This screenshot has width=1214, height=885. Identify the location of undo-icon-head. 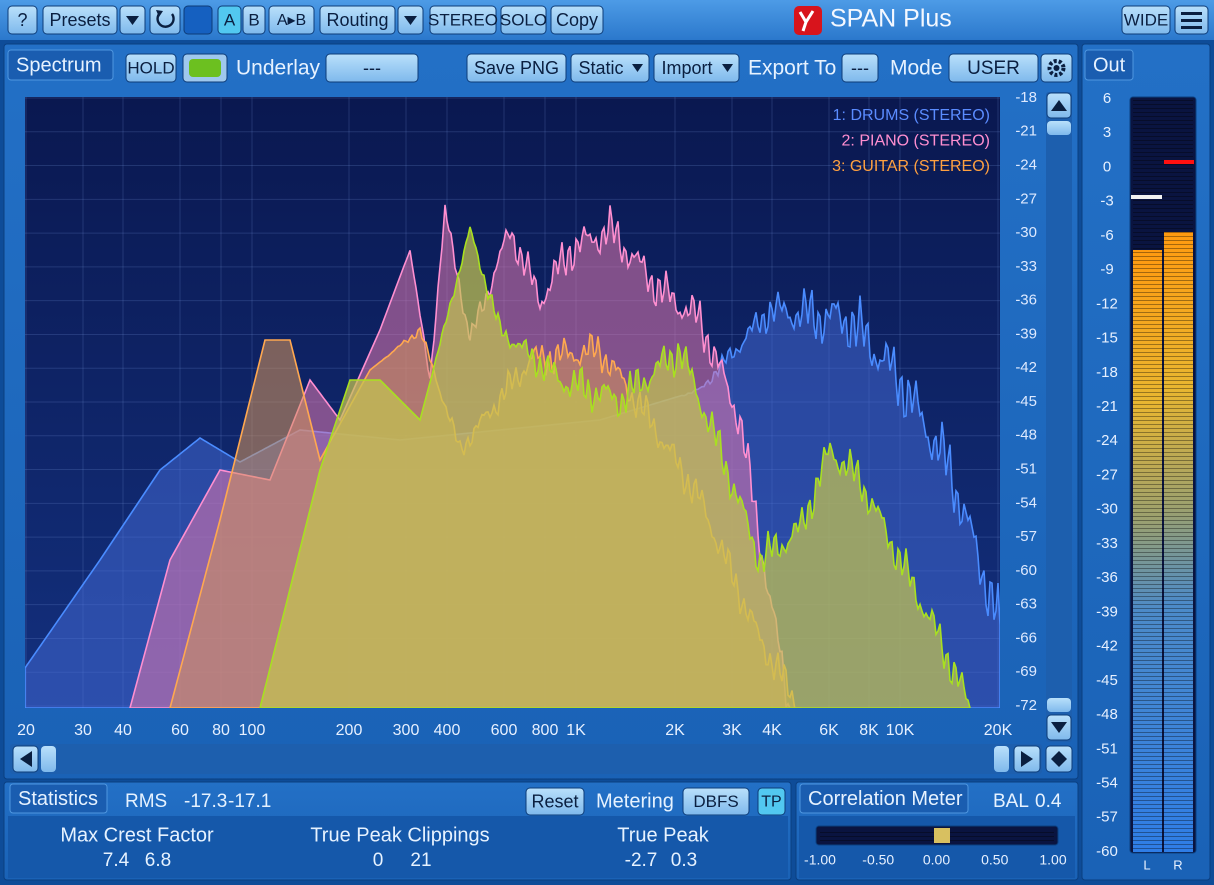
(159, 13).